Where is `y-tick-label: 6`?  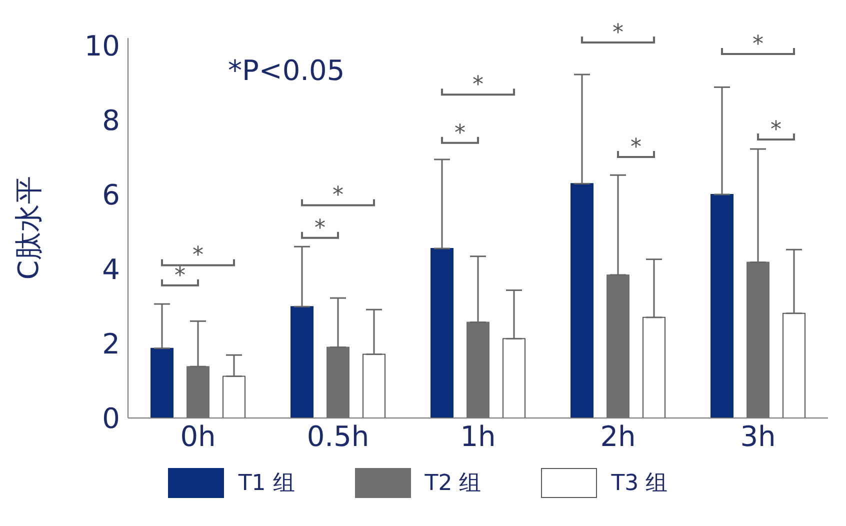 y-tick-label: 6 is located at coordinates (111, 195).